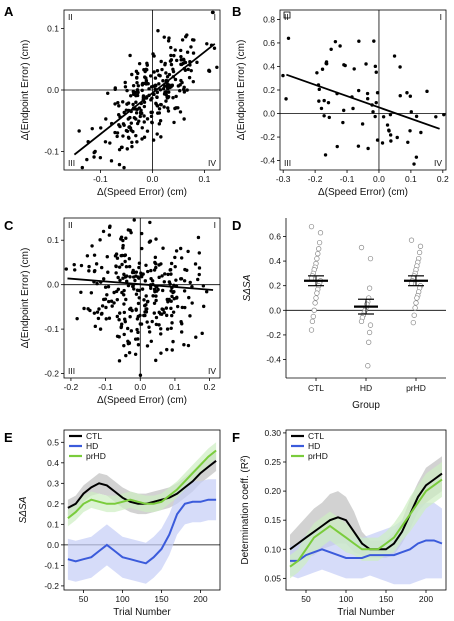 The image size is (454, 621). I want to click on category-label: prHD, so click(416, 388).